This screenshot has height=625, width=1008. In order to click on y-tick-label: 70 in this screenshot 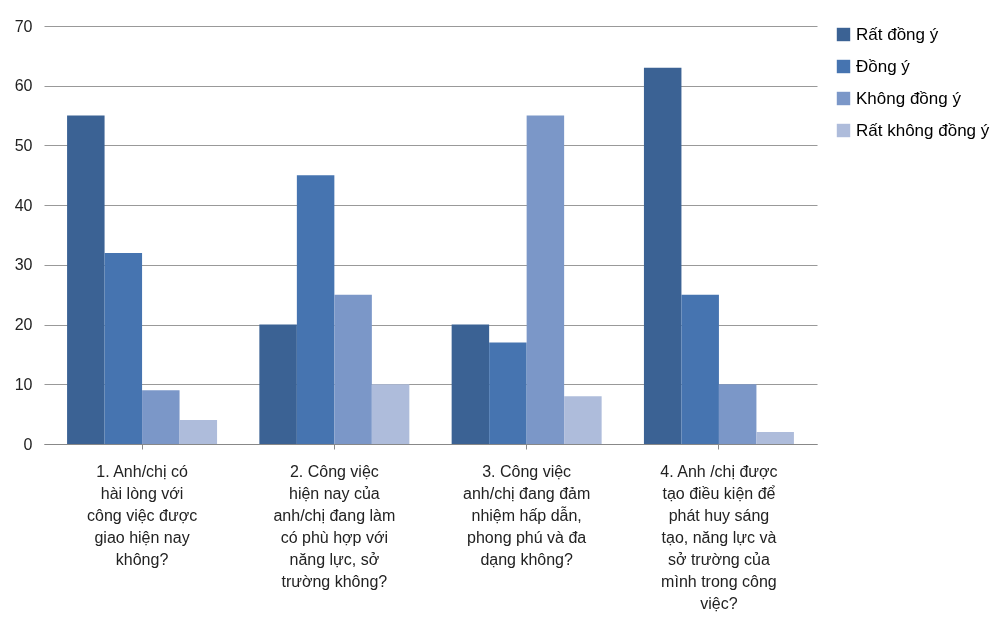, I will do `click(23, 26)`.